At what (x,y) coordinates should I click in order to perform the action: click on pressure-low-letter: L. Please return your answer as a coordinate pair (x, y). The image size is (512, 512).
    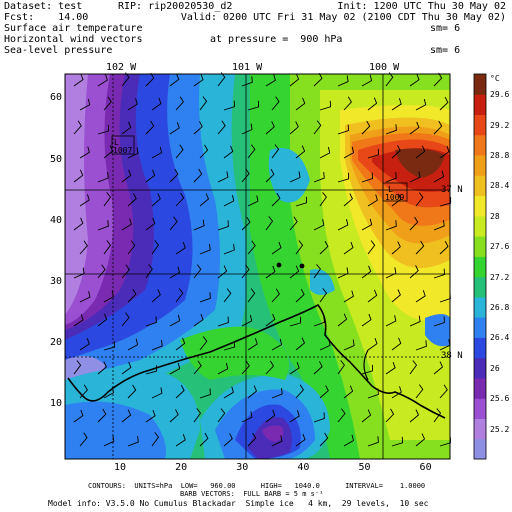
    Looking at the image, I should click on (116, 142).